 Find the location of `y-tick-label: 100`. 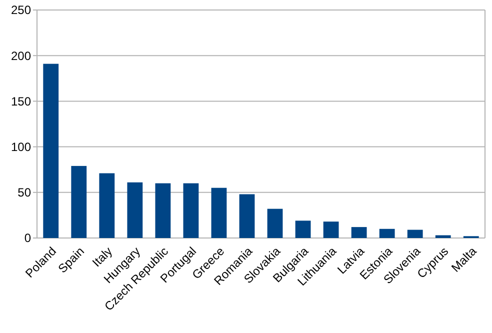

y-tick-label: 100 is located at coordinates (21, 147).